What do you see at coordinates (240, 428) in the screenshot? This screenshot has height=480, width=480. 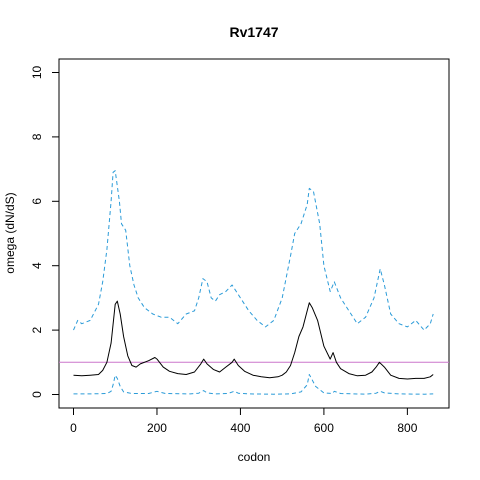 I see `x-tick-label: 400` at bounding box center [240, 428].